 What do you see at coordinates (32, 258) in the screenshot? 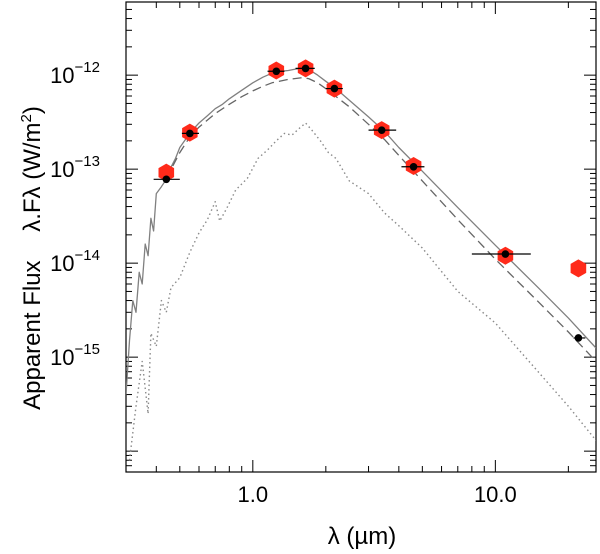
I see `y-axis-title: Apparent Flux λ.Fλ (W/m2)` at bounding box center [32, 258].